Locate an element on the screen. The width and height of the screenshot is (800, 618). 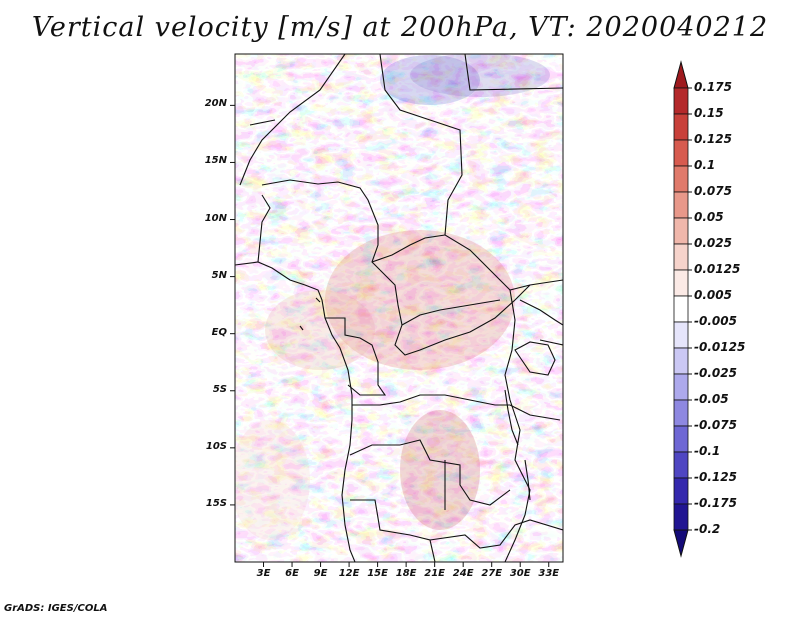
colorbar-label: -0.075 is located at coordinates (715, 425).